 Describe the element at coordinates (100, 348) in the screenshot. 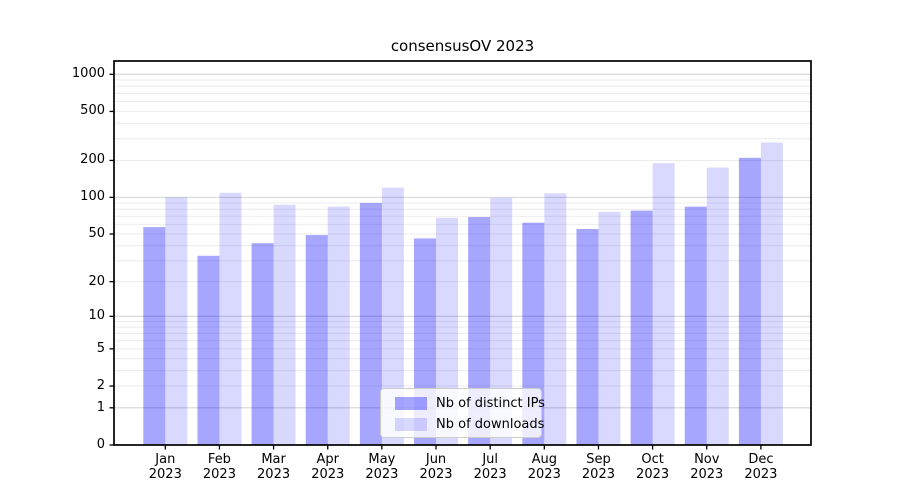

I see `y-tick-label: 5` at that location.